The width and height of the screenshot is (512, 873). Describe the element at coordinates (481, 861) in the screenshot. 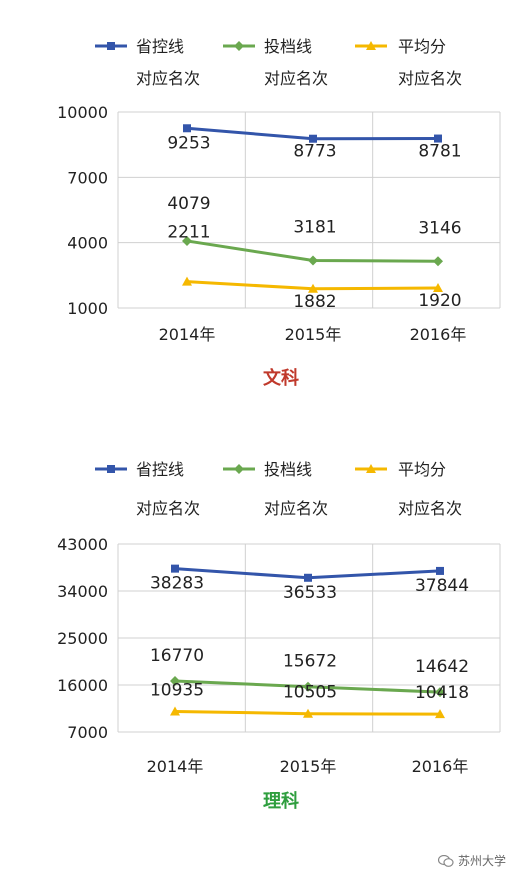

I see `watermark-text: 苏州大学` at that location.